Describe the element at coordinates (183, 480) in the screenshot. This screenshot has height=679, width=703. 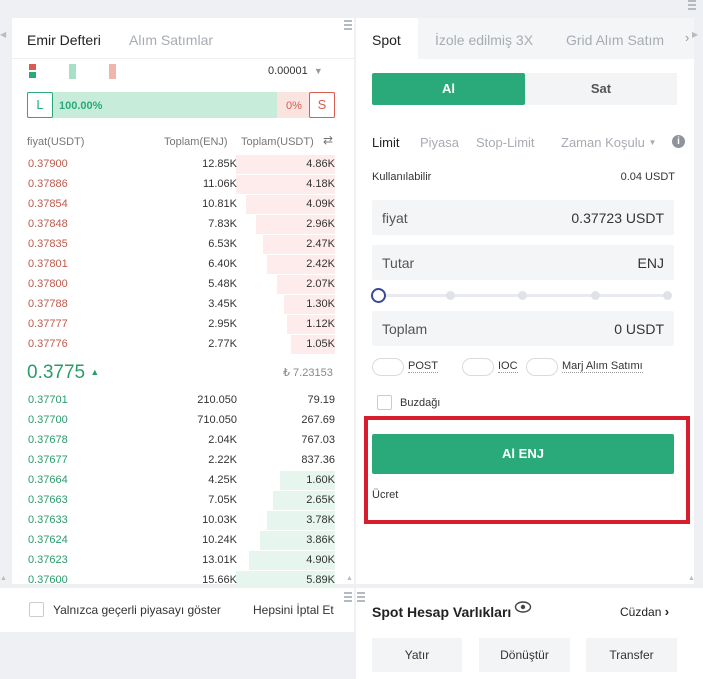
I see `bid-row: 0.37664 4.25K 1.60K` at that location.